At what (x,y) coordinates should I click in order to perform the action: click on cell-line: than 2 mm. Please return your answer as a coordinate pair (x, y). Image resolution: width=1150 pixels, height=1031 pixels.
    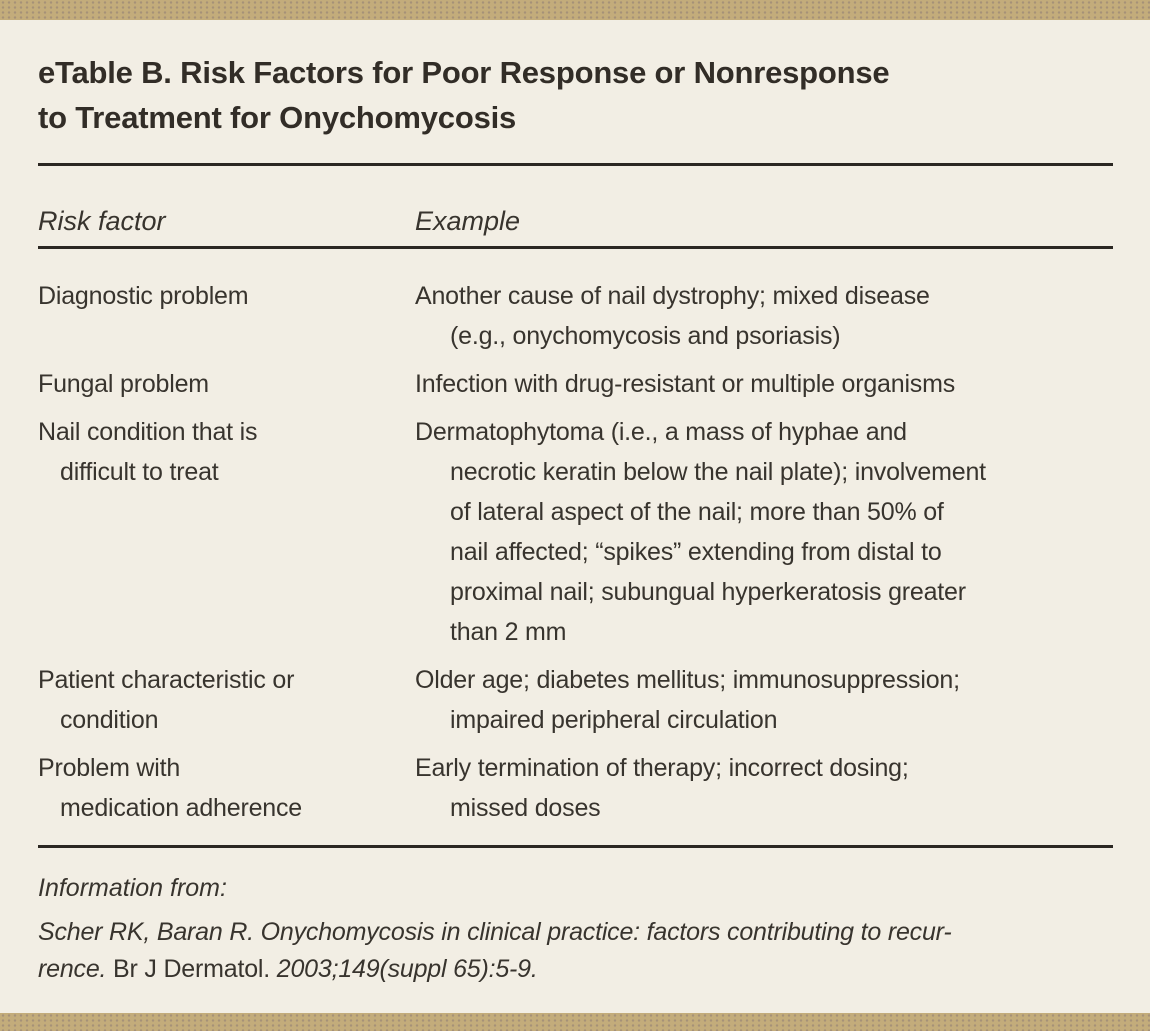
    Looking at the image, I should click on (508, 632).